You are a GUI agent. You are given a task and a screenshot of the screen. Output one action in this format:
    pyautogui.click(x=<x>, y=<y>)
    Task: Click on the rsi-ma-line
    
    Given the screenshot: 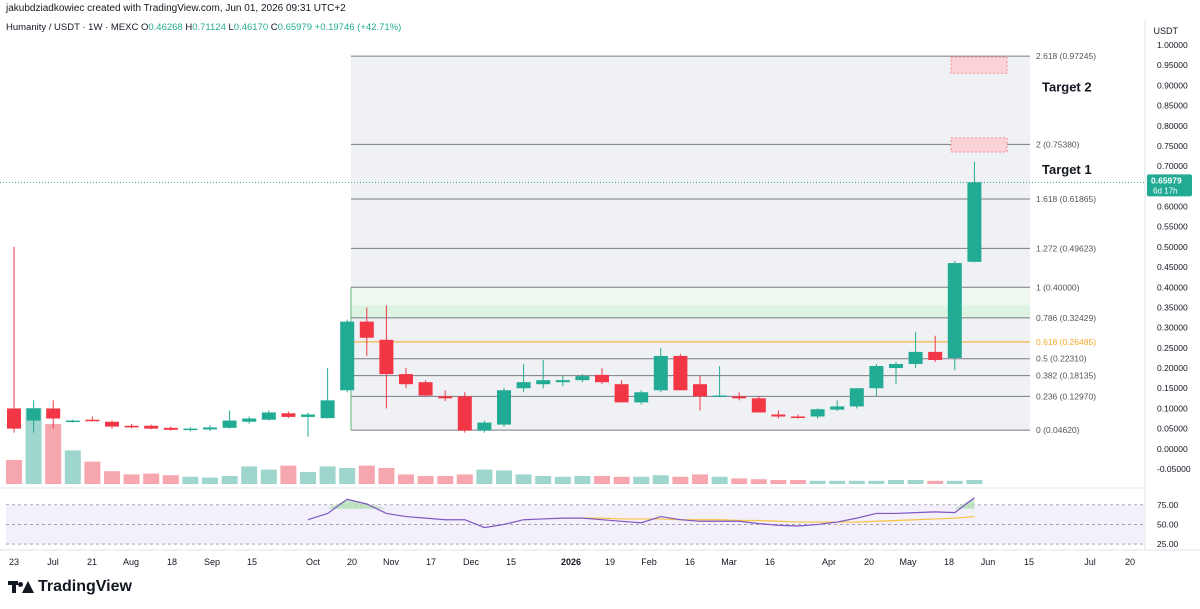 What is the action you would take?
    pyautogui.click(x=768, y=519)
    